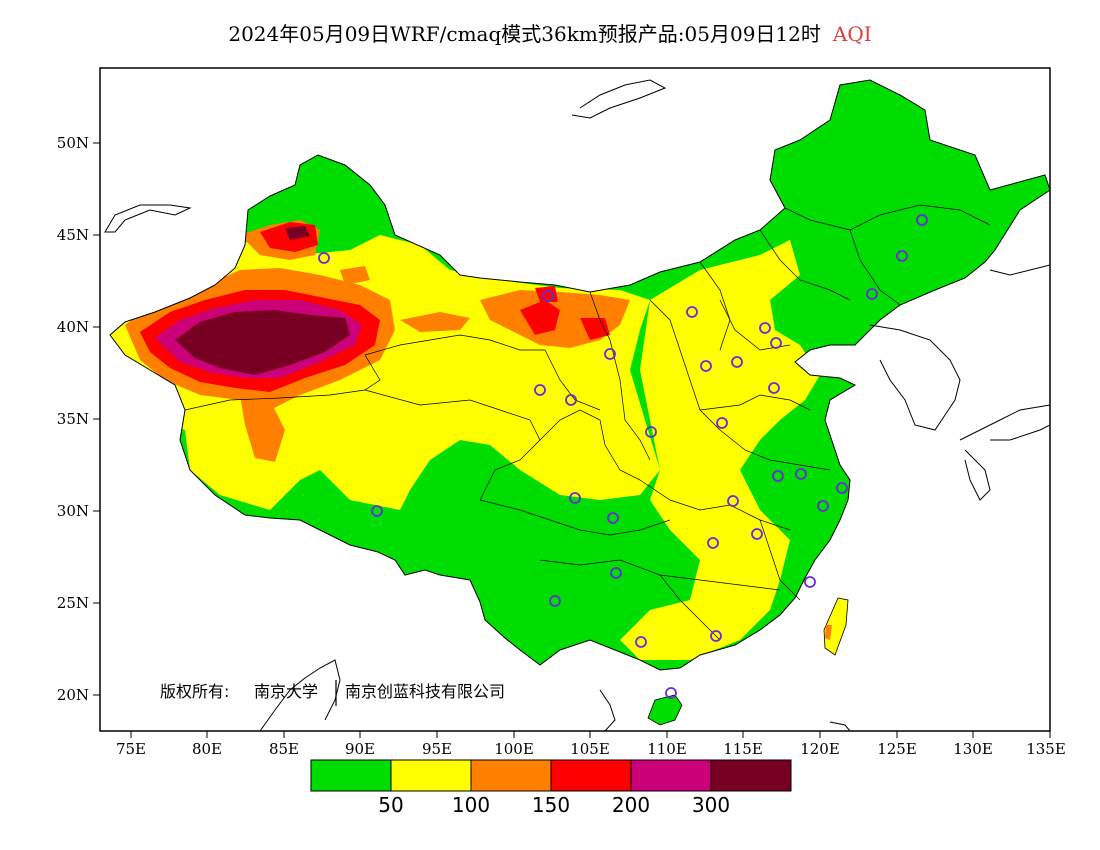 This screenshot has width=1100, height=850. What do you see at coordinates (73, 695) in the screenshot?
I see `lat-tick-label: 20N` at bounding box center [73, 695].